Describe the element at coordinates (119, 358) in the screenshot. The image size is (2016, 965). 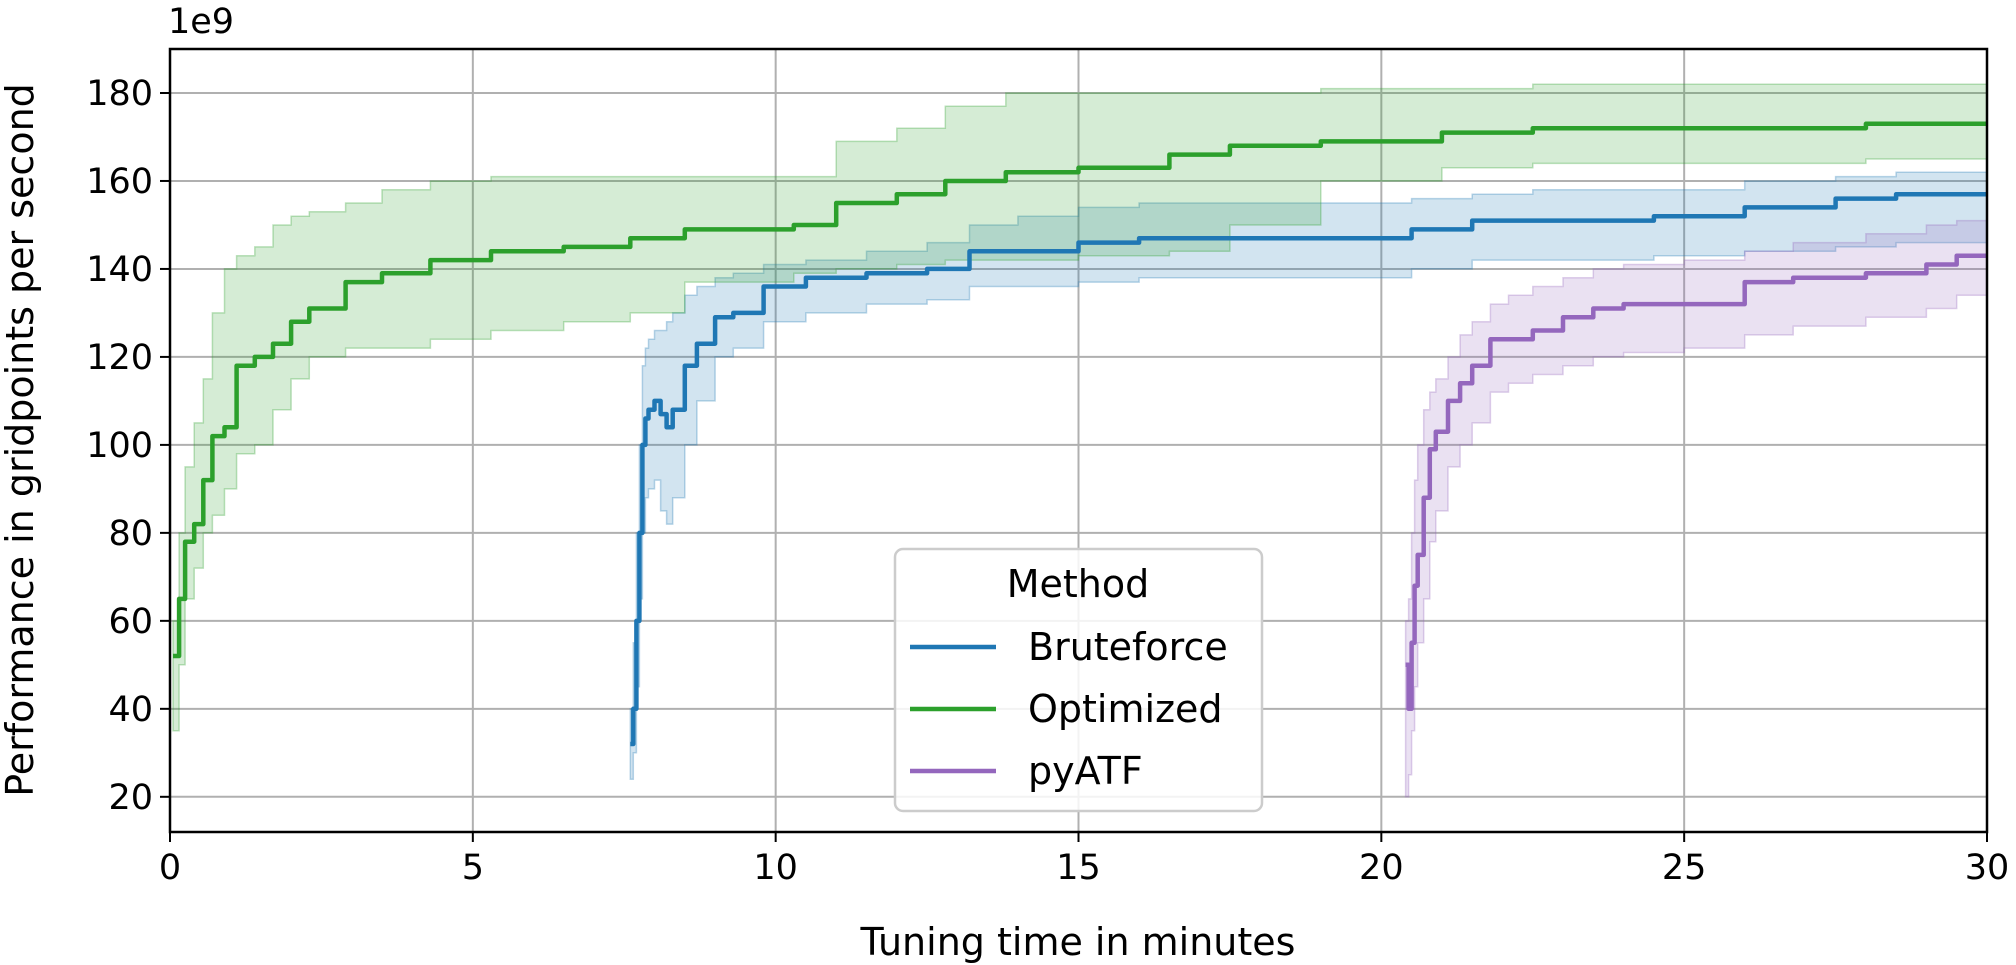
I see `y-tick-label: 120` at that location.